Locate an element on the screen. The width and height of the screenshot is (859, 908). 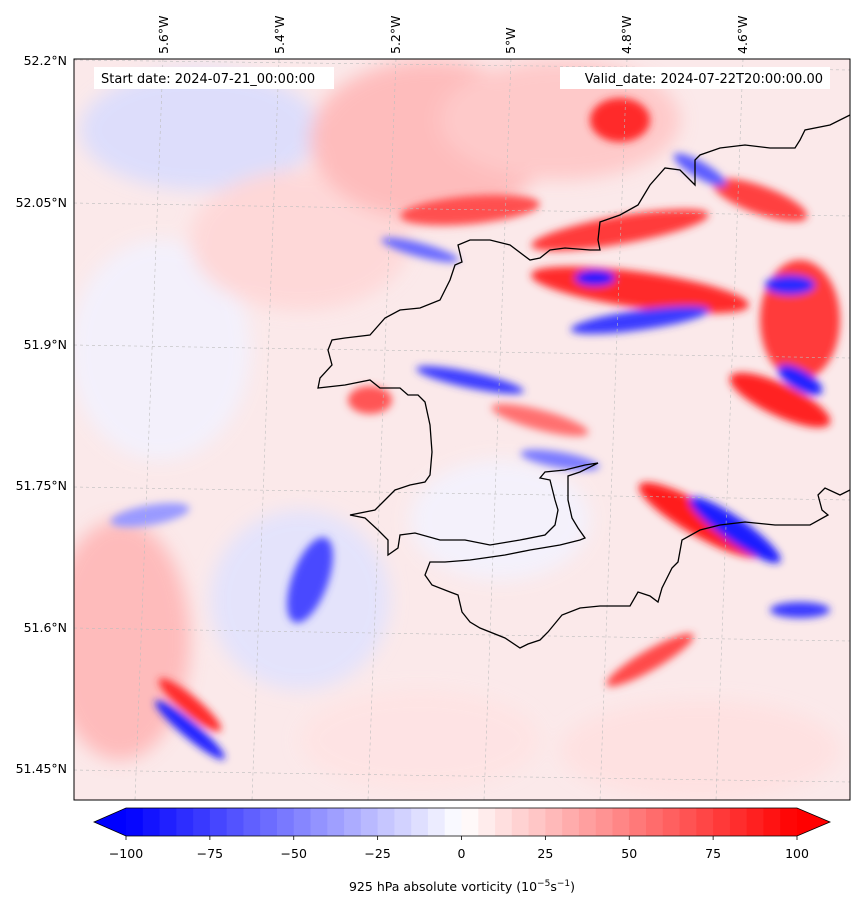
lon-tick-label: 5°W is located at coordinates (510, 40).